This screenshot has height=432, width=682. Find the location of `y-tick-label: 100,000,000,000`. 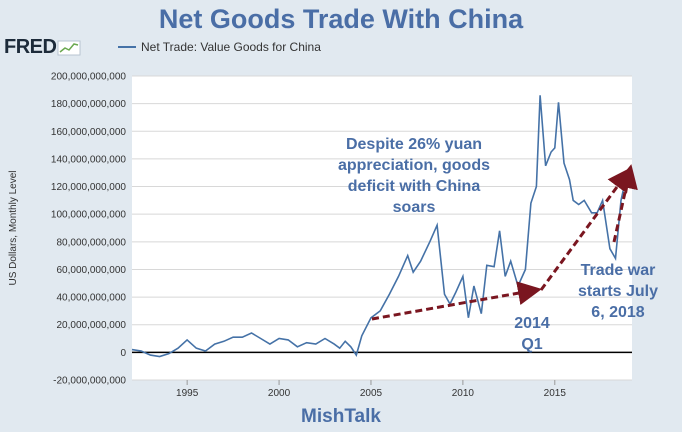

y-tick-label: 100,000,000,000 is located at coordinates (89, 215).